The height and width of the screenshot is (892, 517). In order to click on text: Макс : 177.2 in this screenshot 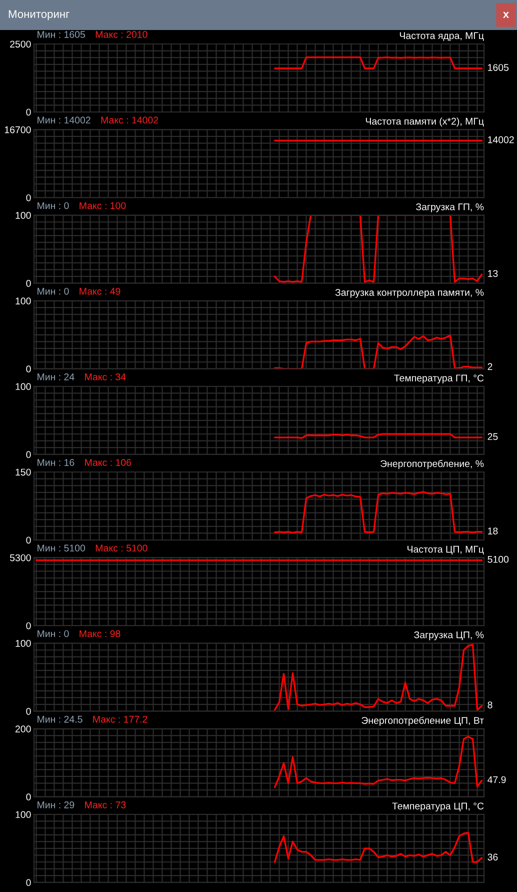, I will do `click(120, 719)`.